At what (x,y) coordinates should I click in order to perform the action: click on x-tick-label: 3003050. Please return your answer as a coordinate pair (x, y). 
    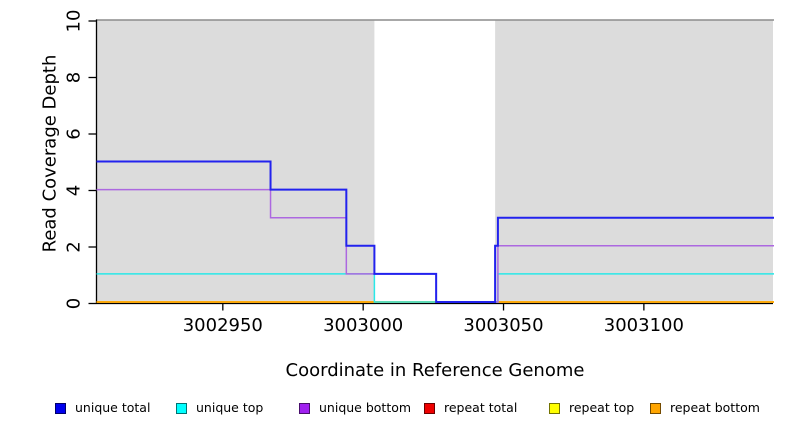
    Looking at the image, I should click on (503, 325).